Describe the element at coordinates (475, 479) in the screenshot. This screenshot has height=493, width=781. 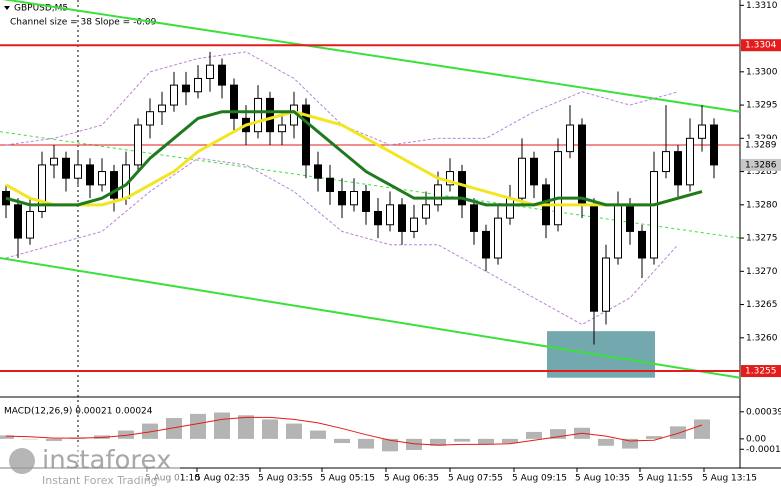
I see `x-tick-label: 5 Aug 07:55` at that location.